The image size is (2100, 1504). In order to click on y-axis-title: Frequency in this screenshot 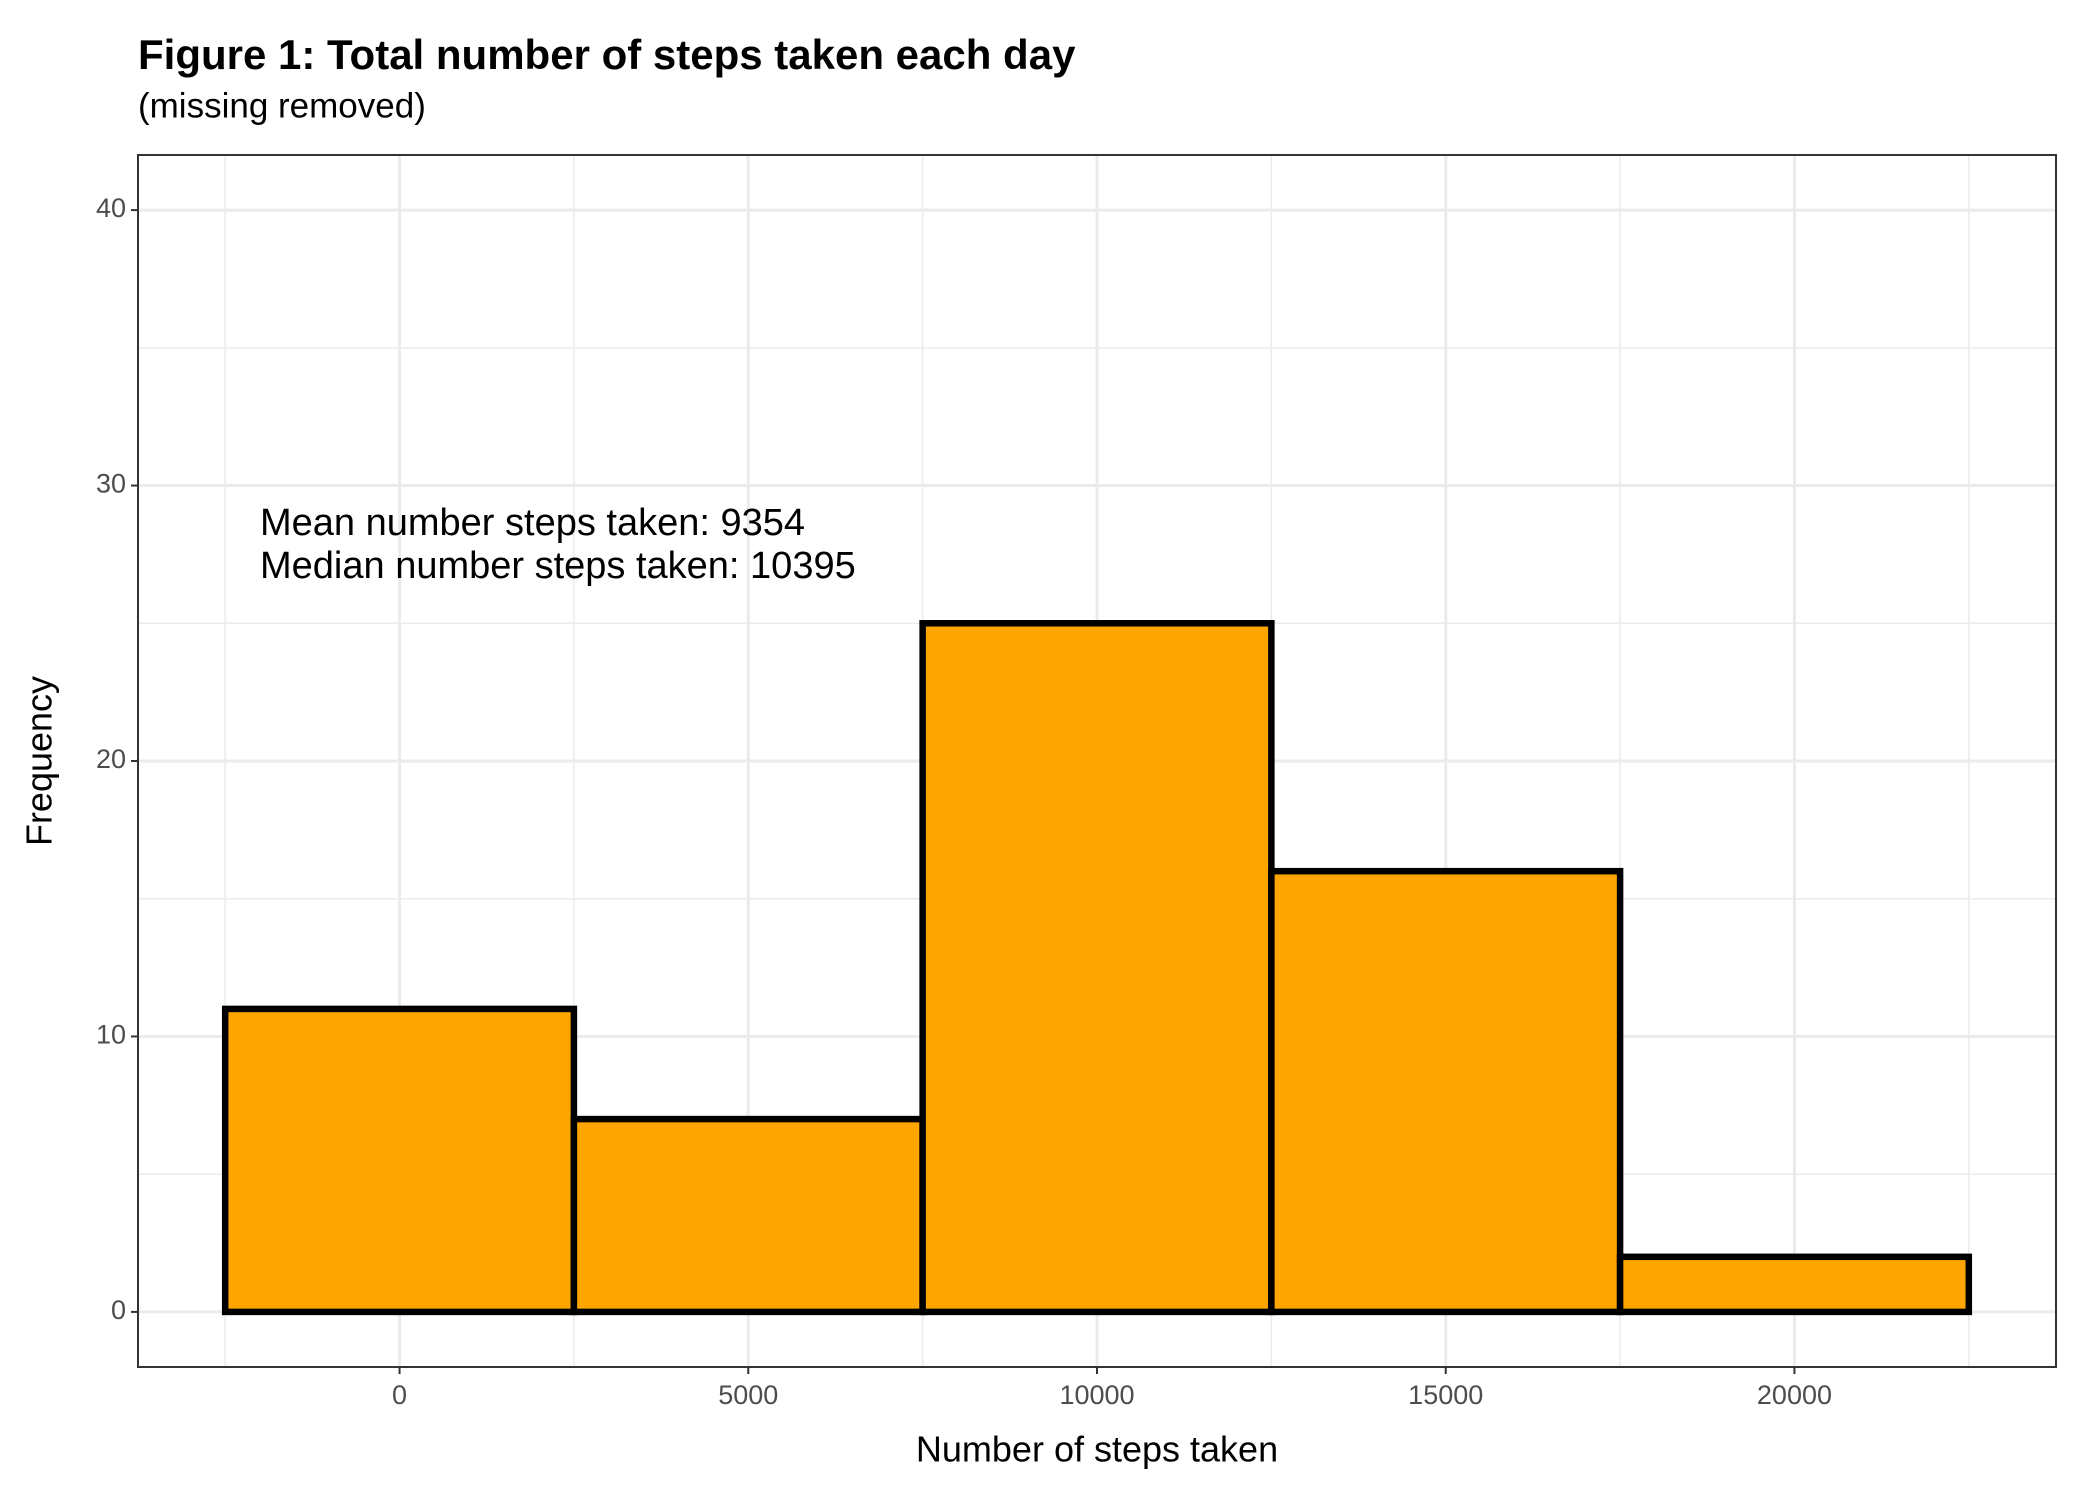, I will do `click(39, 761)`.